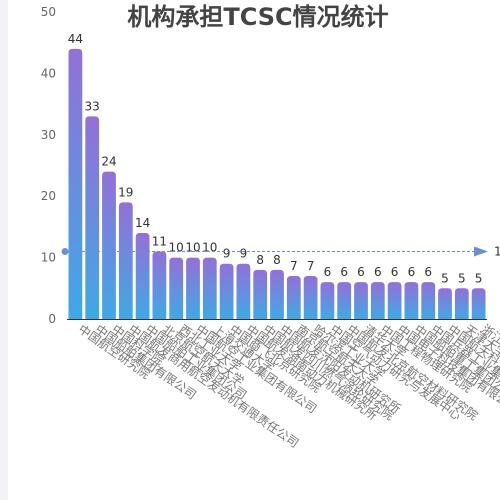  I want to click on chart-title: 机构承担TCSC情况统计, so click(257, 17).